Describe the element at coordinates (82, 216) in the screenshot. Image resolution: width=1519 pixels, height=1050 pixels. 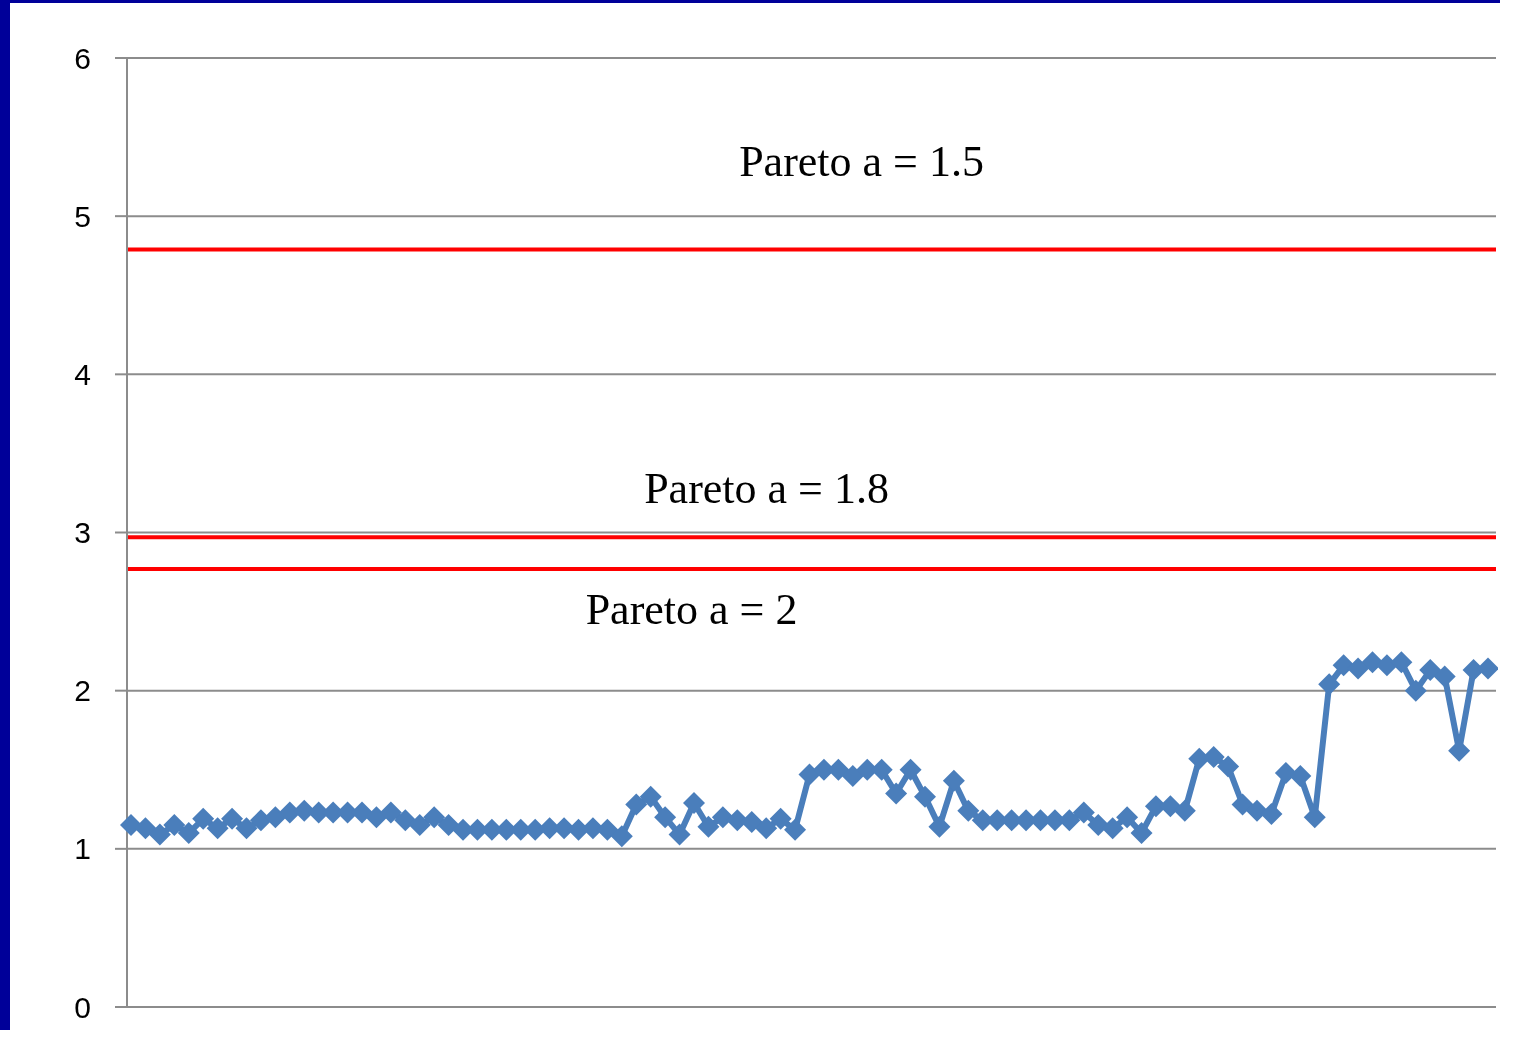
I see `y-tick-label: 5` at that location.